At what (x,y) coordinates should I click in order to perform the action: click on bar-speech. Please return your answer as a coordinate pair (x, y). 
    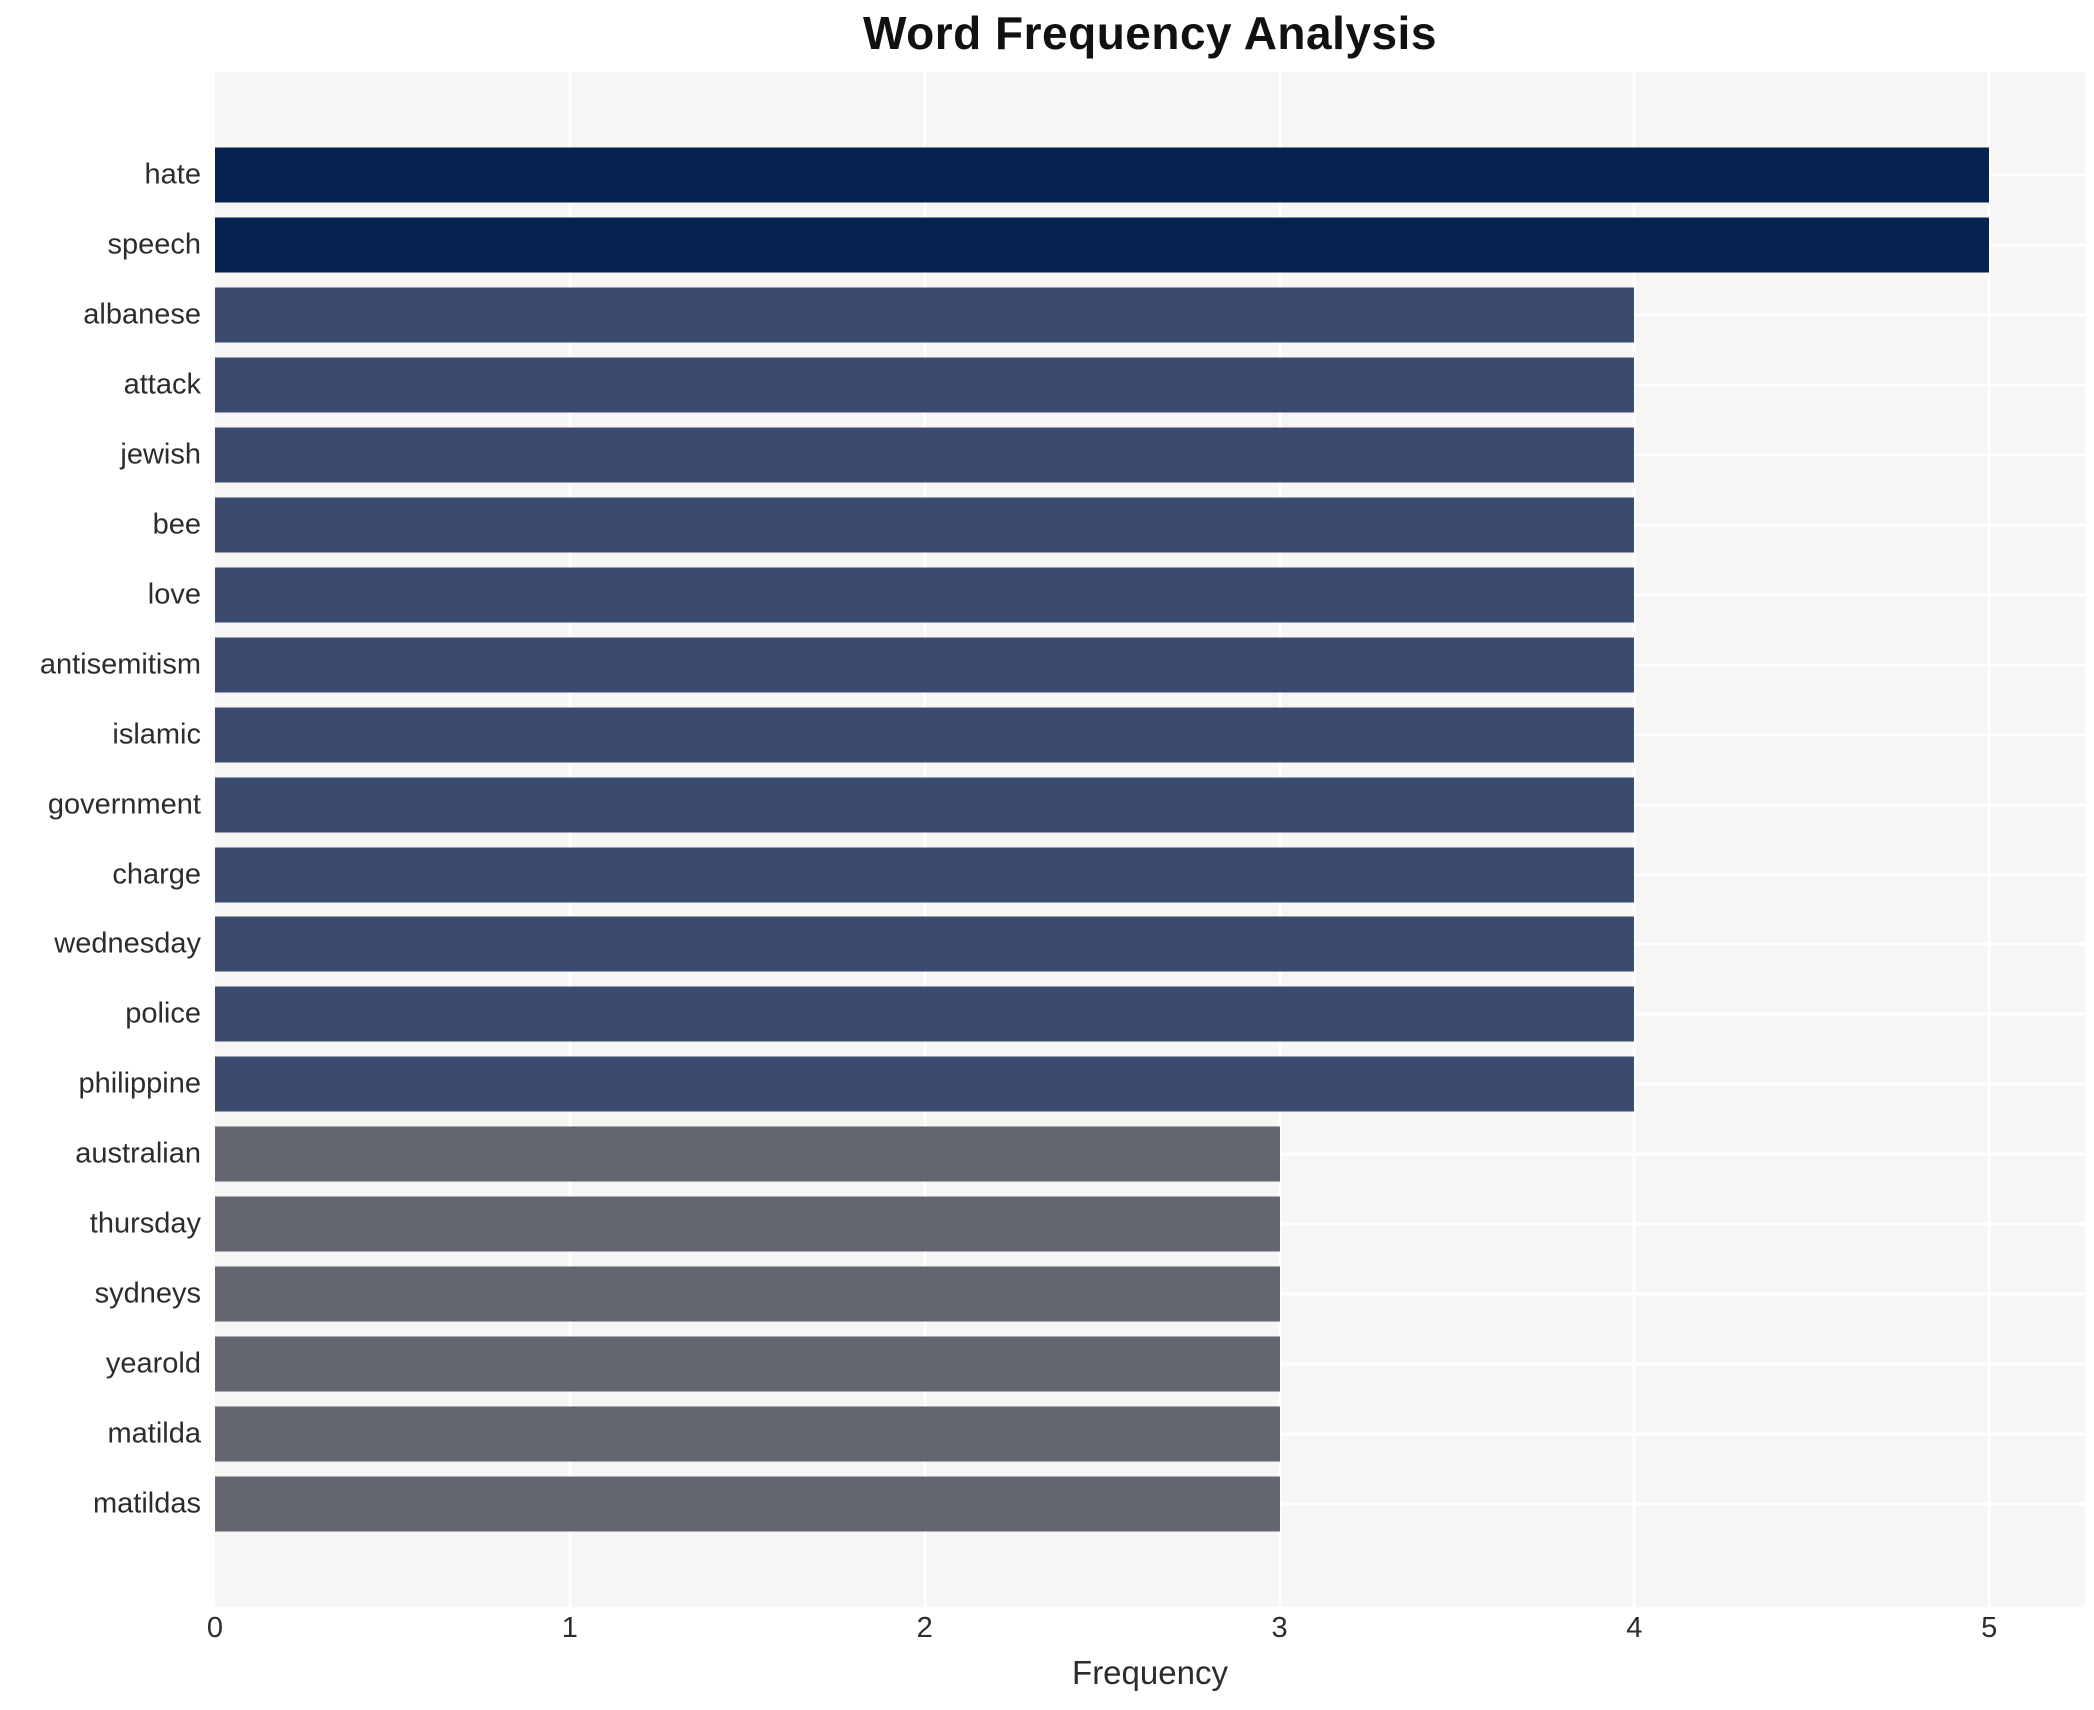
    Looking at the image, I should click on (1102, 245).